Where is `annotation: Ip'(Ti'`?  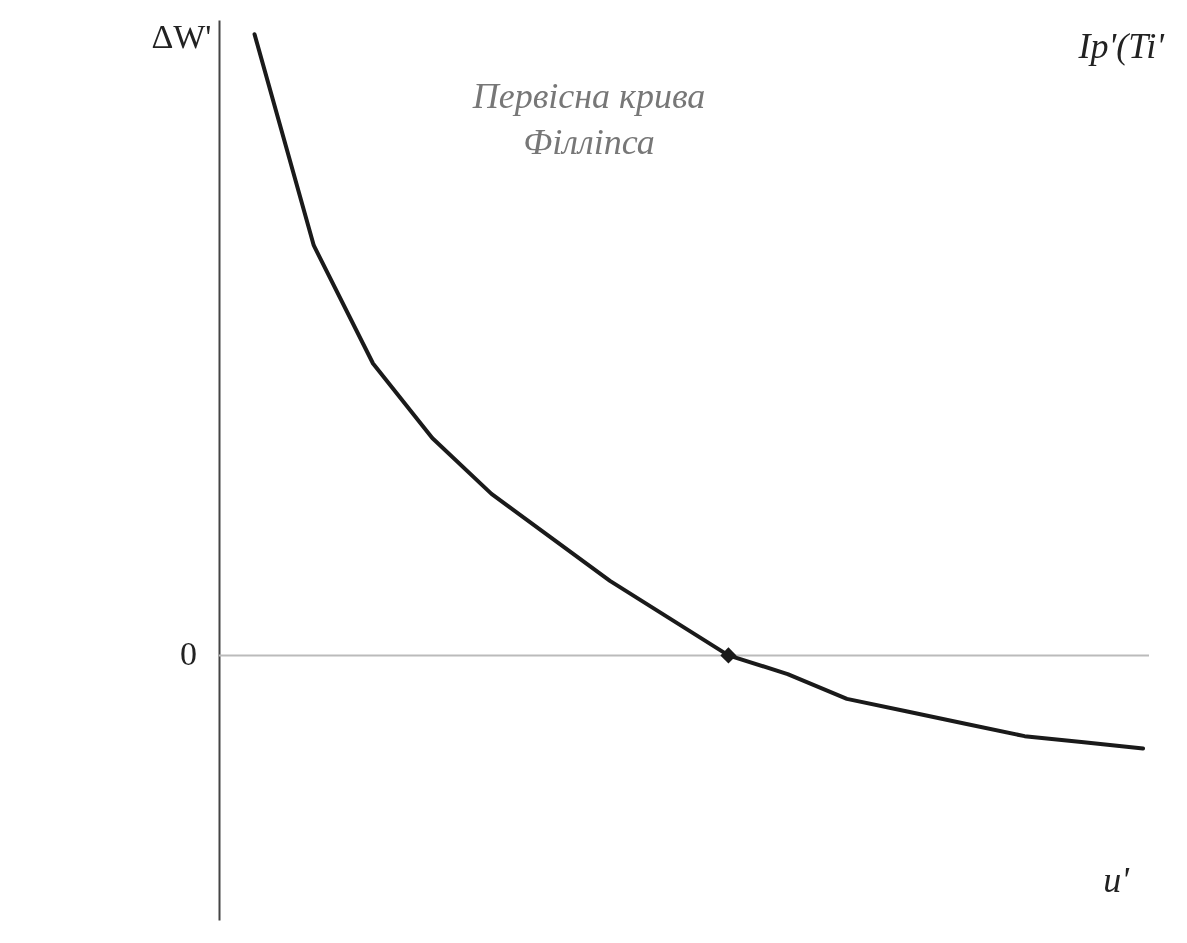
annotation: Ip'(Ti' is located at coordinates (1121, 46).